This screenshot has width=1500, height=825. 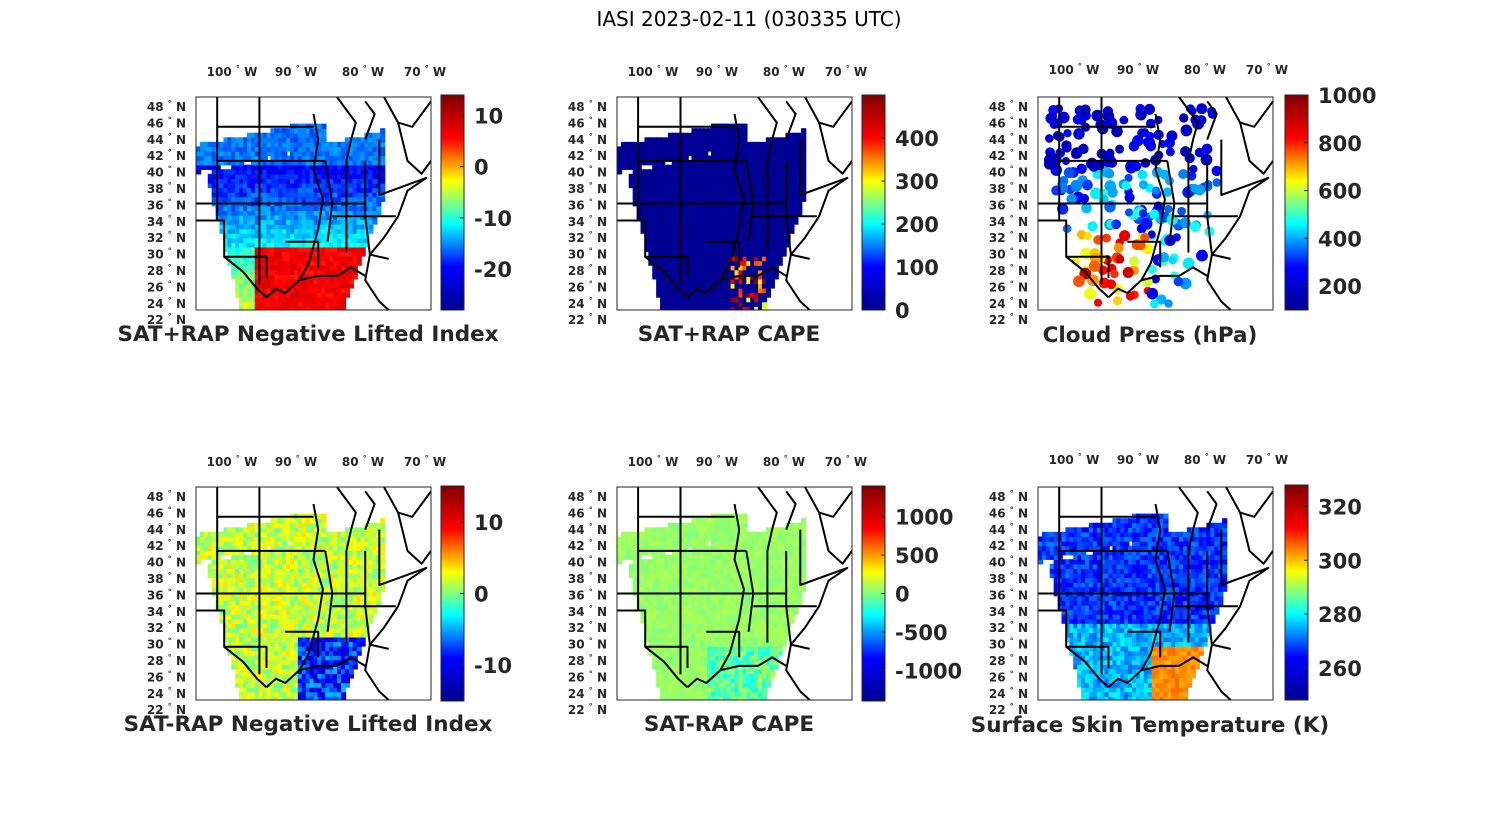 What do you see at coordinates (1340, 192) in the screenshot?
I see `colorbar-tick-label: 600` at bounding box center [1340, 192].